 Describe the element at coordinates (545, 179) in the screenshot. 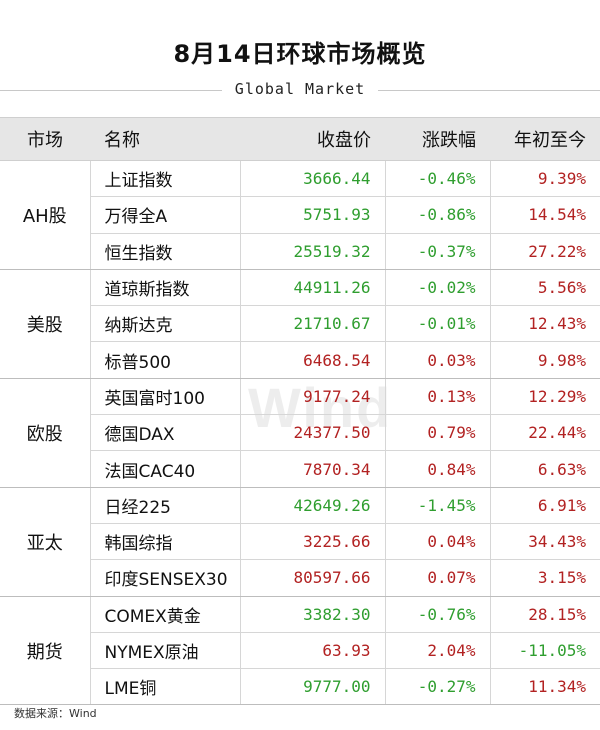

I see `ytd-percent: 9.39%` at that location.